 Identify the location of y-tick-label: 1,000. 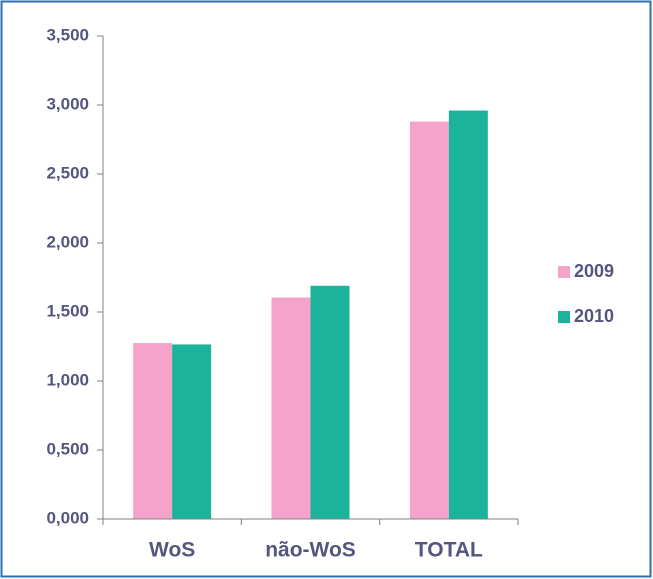
(67, 379).